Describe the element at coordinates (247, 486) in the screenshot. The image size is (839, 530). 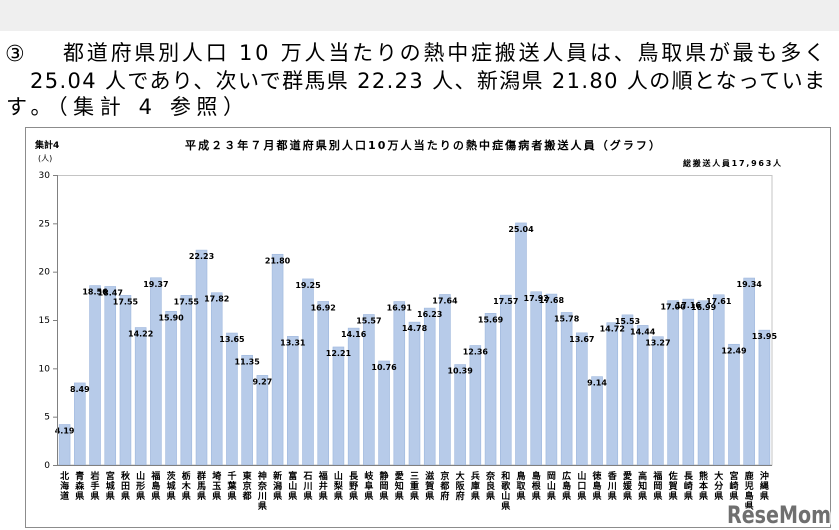
I see `x-tick-label-char: 京` at that location.